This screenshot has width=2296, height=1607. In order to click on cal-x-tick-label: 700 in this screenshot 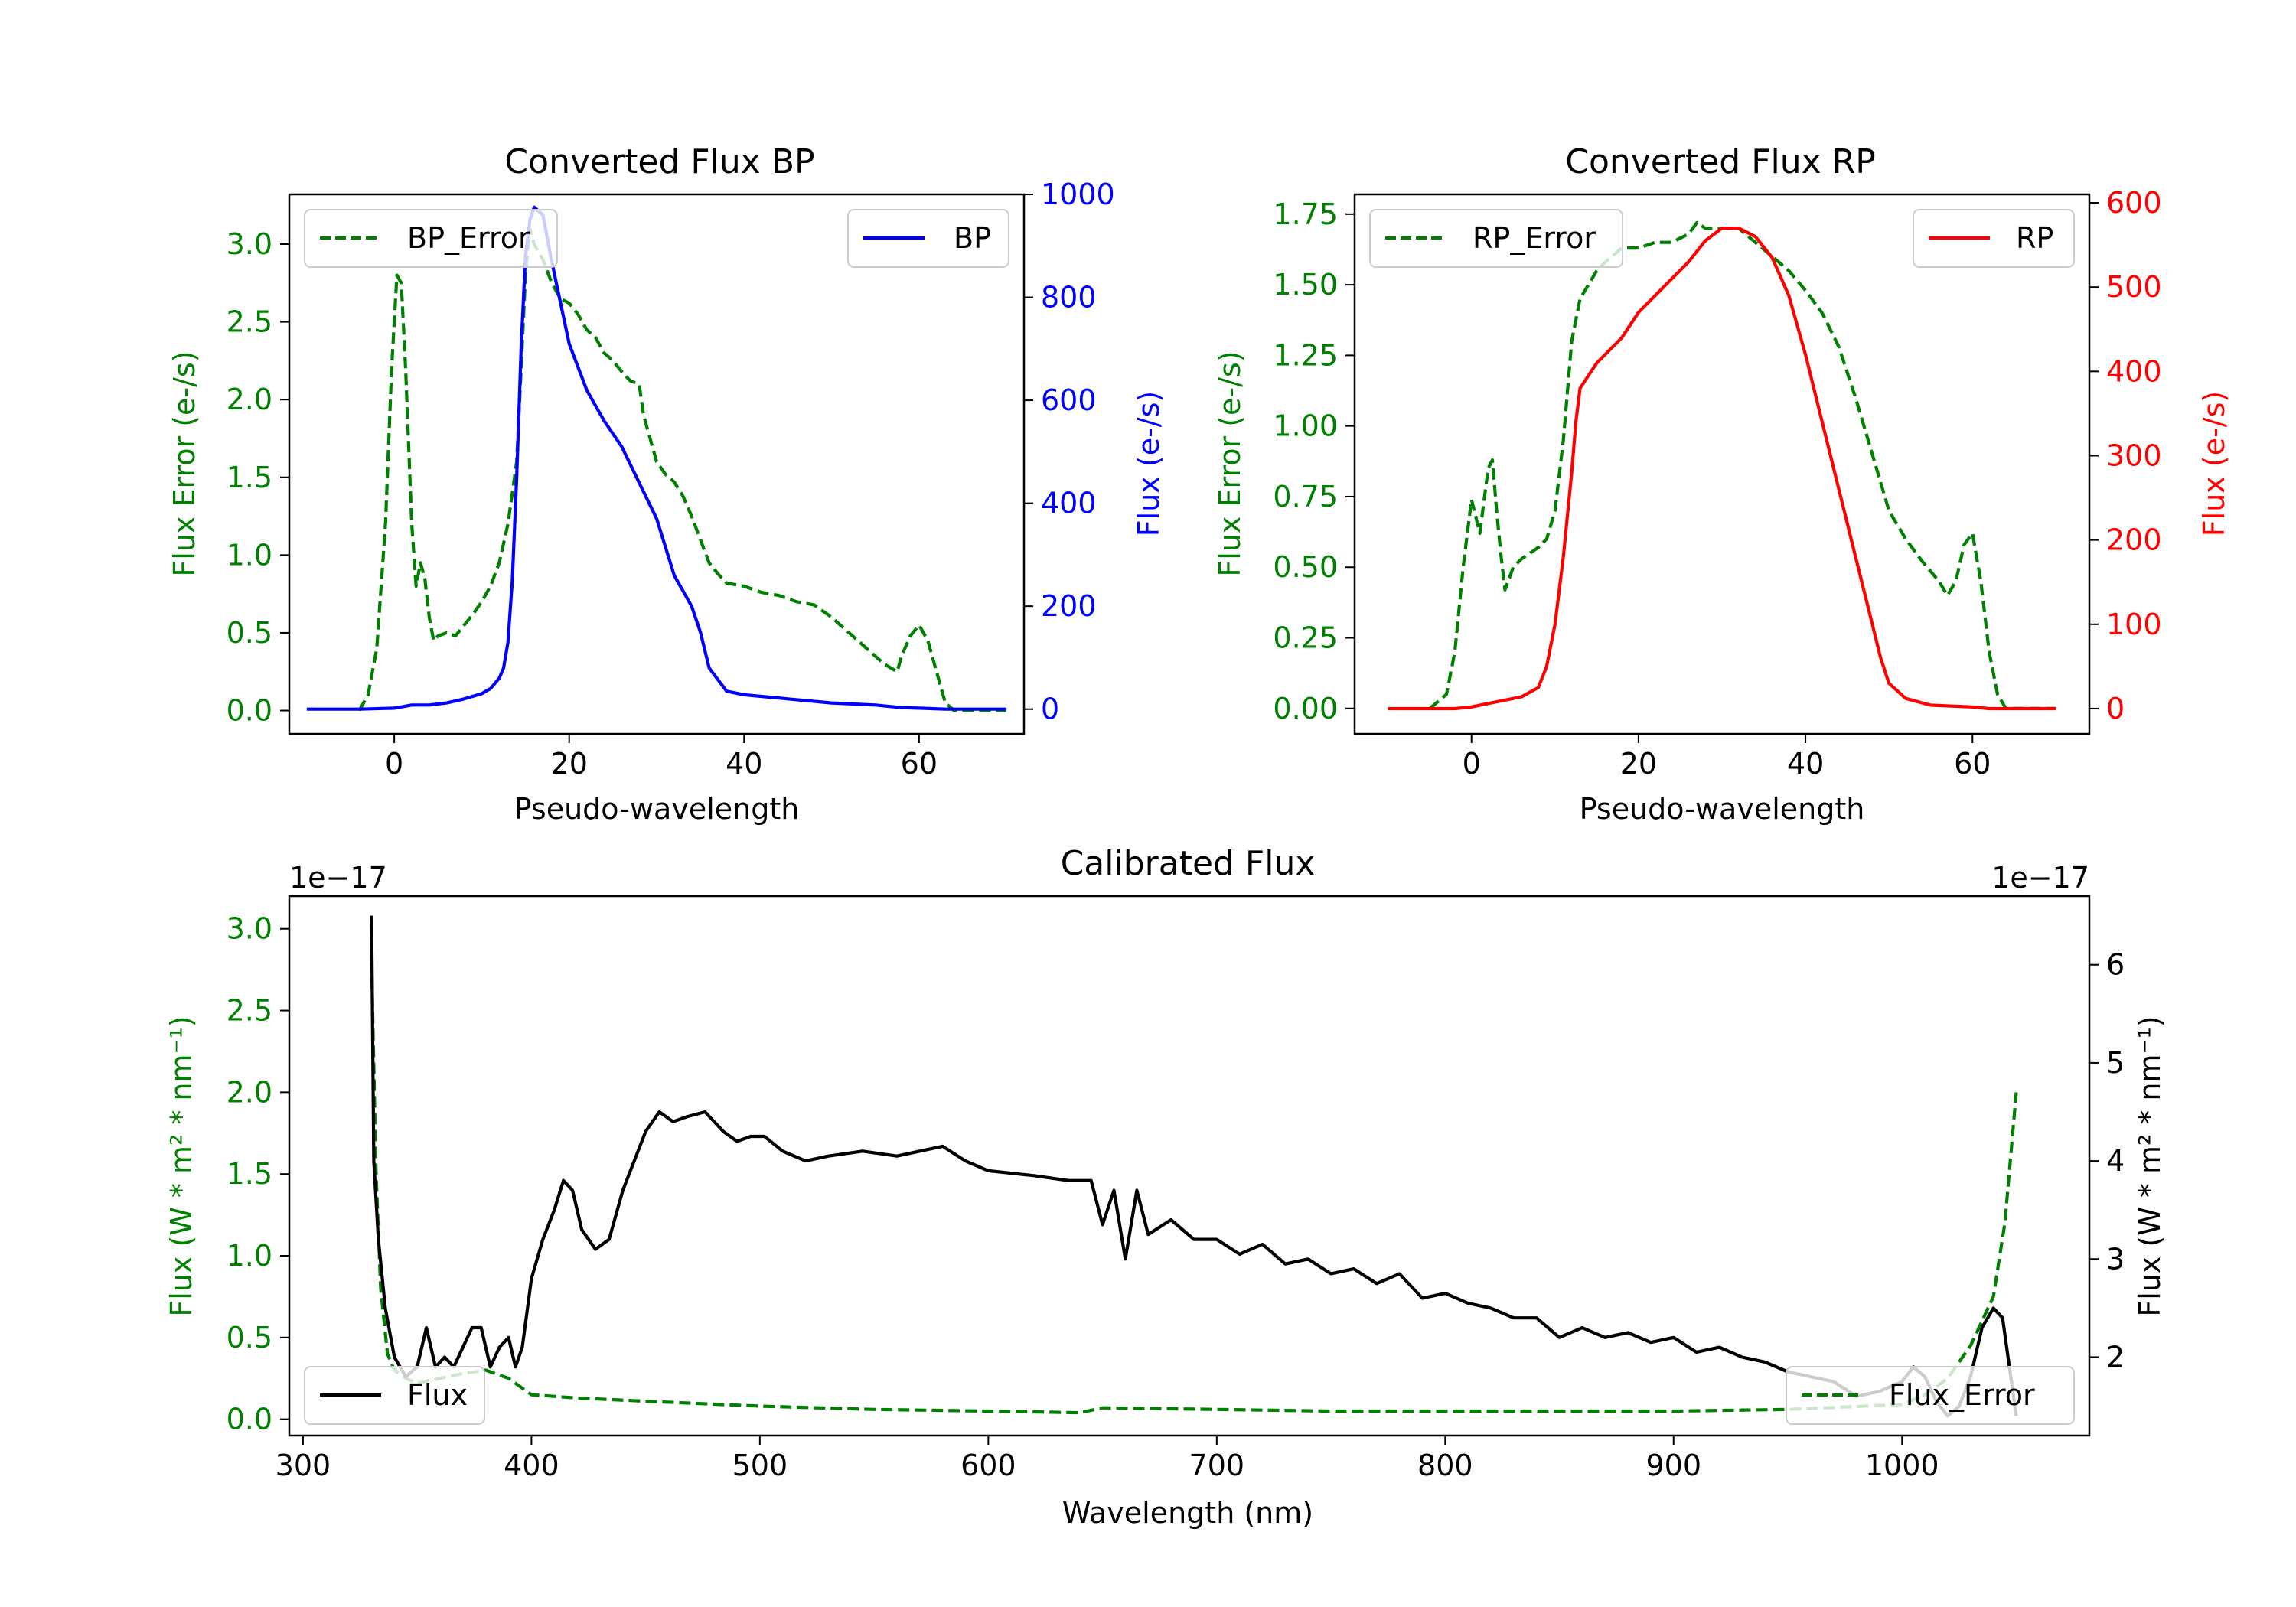, I will do `click(1217, 1465)`.